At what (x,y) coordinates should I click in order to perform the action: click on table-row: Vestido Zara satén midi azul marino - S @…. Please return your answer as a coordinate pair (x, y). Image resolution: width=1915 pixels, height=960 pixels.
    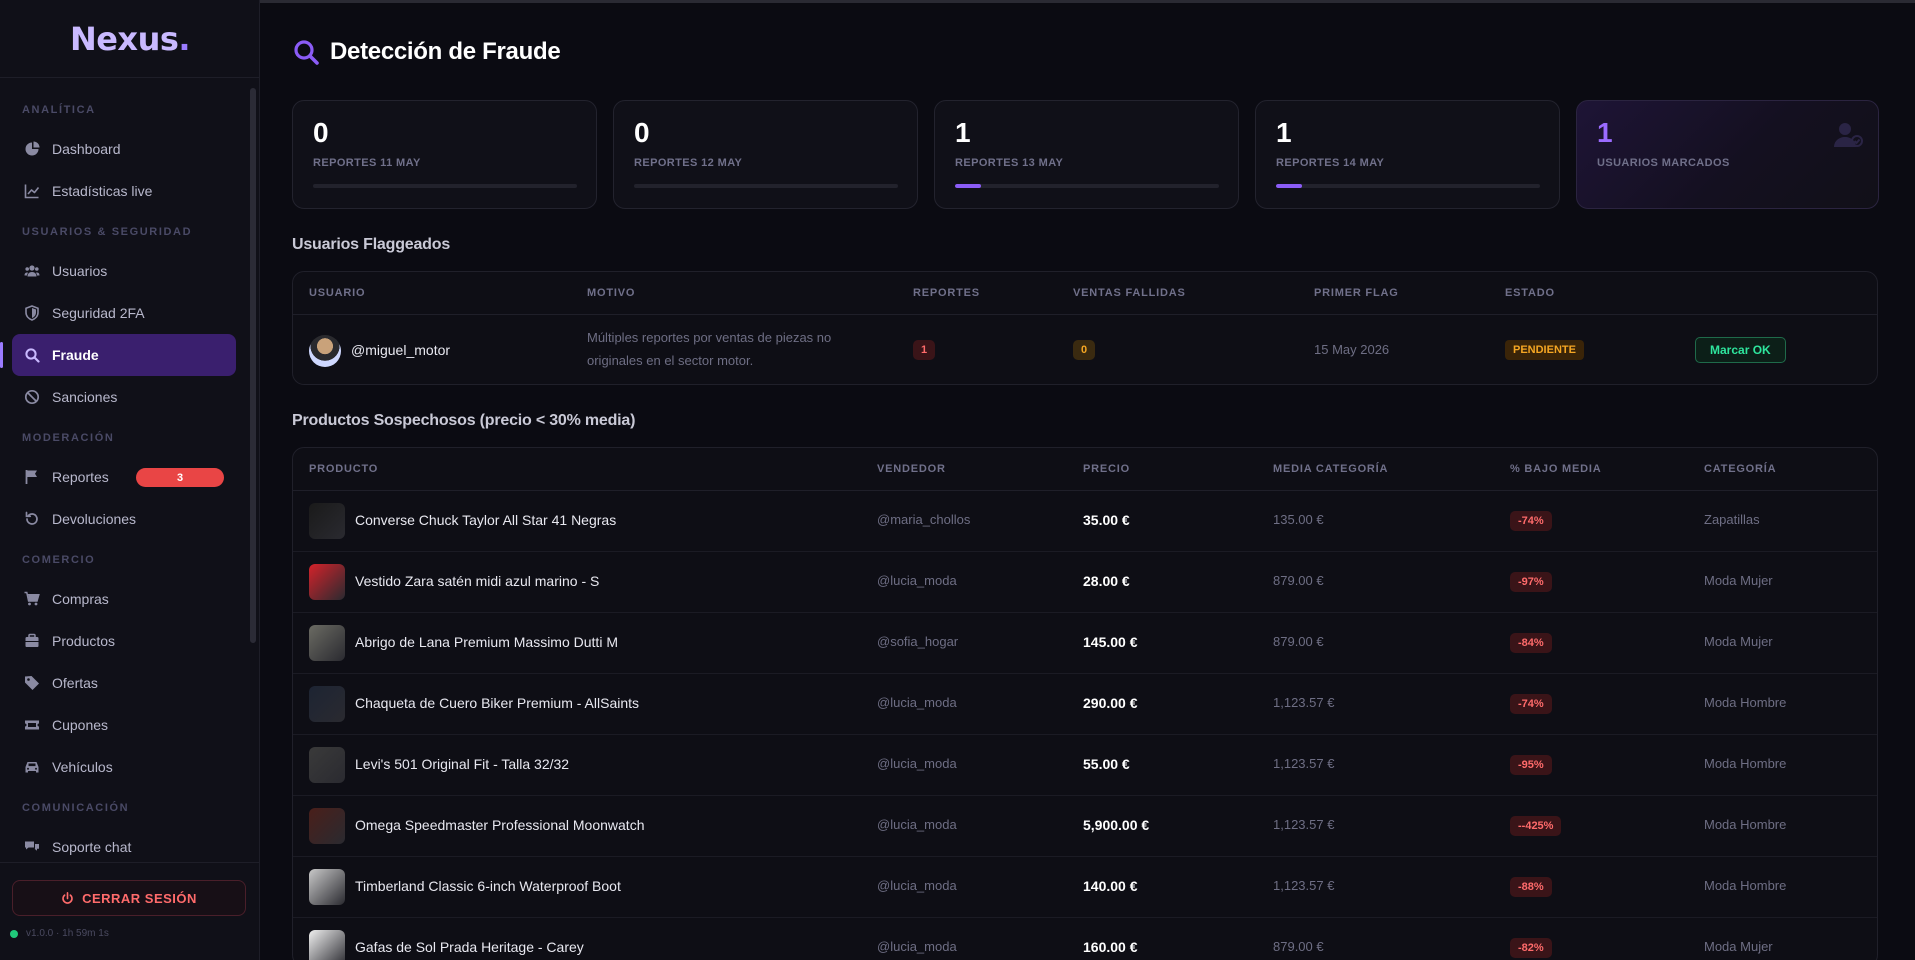
    Looking at the image, I should click on (1085, 582).